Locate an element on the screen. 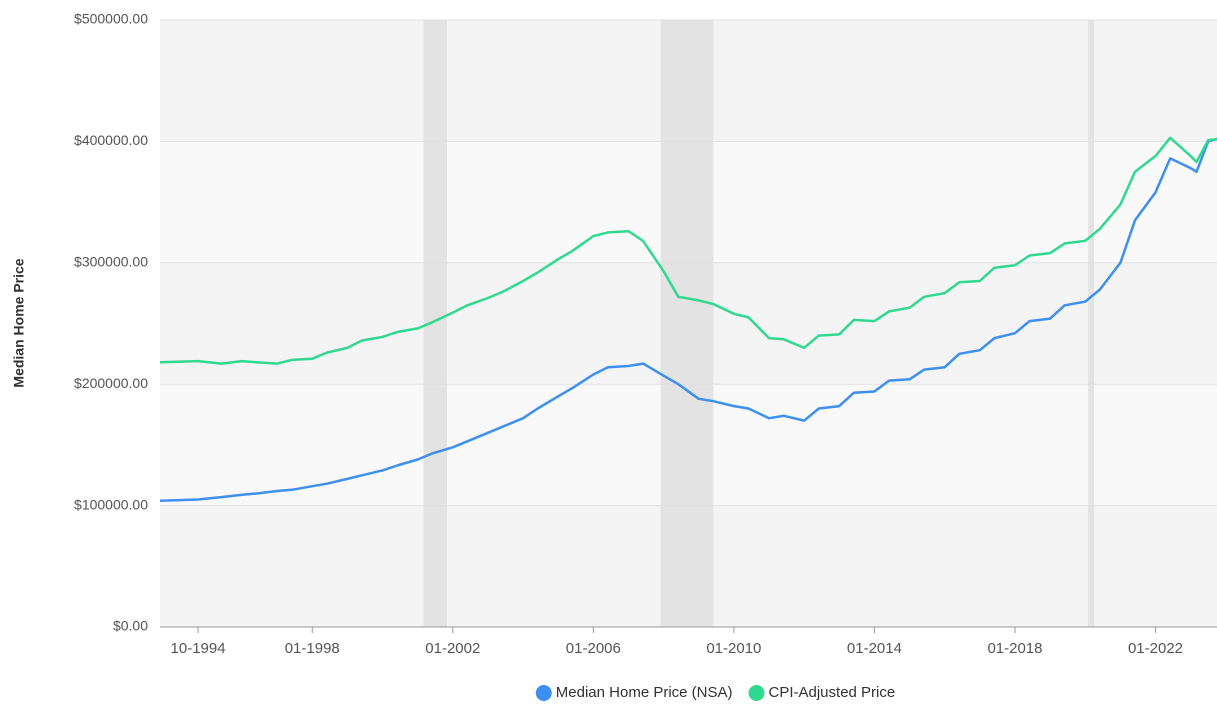 This screenshot has width=1217, height=716. y-tick-label: $500000.00 is located at coordinates (111, 19).